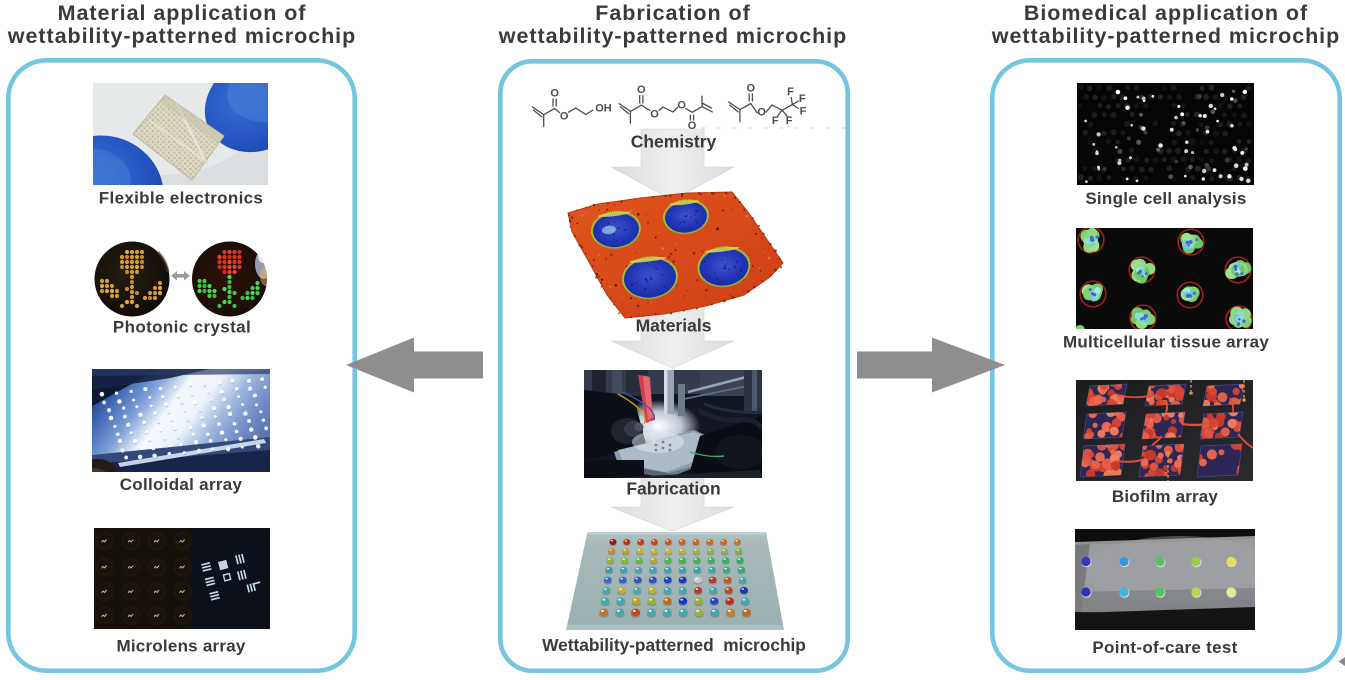  Describe the element at coordinates (1165, 198) in the screenshot. I see `svg-text: Single cell analysis` at that location.